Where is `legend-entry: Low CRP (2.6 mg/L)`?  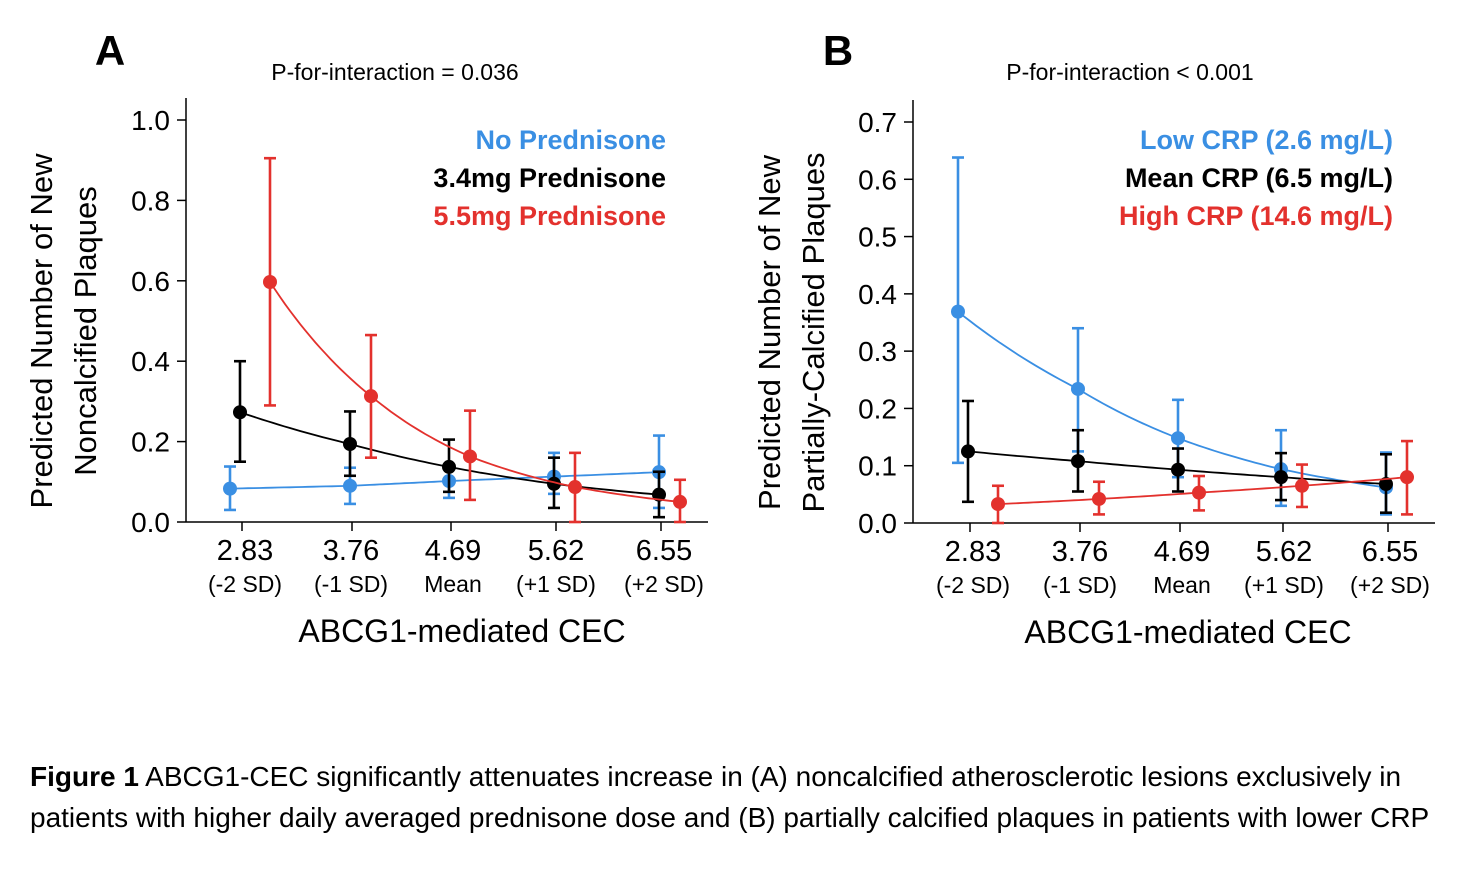
legend-entry: Low CRP (2.6 mg/L) is located at coordinates (1266, 140).